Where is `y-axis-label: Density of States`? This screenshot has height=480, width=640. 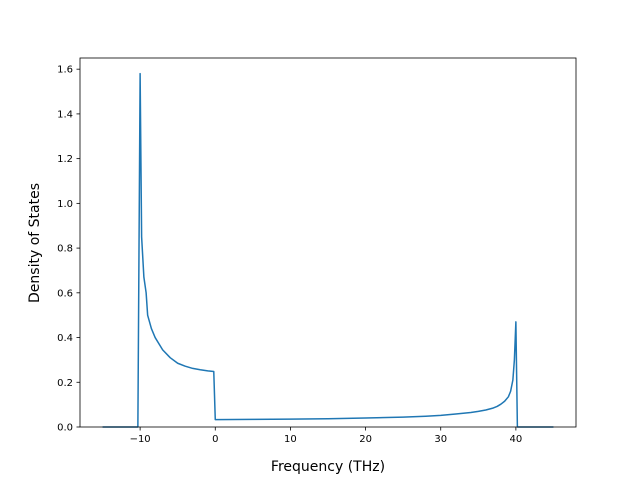
y-axis-label: Density of States is located at coordinates (35, 243).